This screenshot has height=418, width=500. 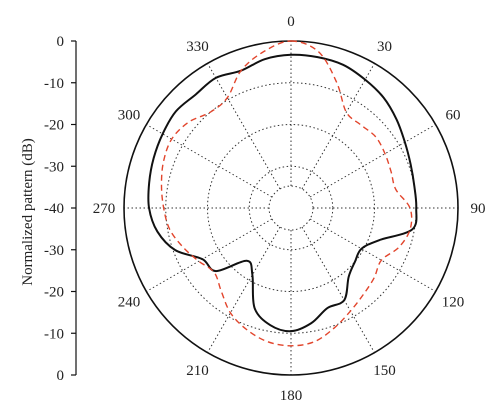 I want to click on angle-tick-label: 120, so click(x=453, y=303).